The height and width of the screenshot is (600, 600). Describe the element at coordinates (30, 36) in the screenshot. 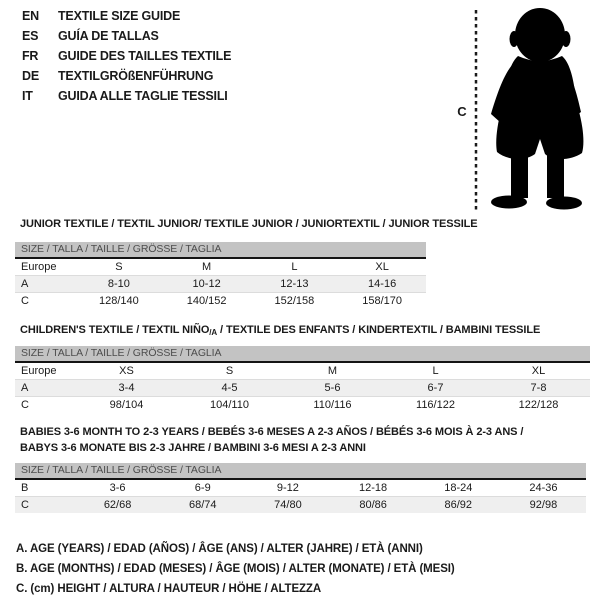

I see `lang-code: ES` at that location.